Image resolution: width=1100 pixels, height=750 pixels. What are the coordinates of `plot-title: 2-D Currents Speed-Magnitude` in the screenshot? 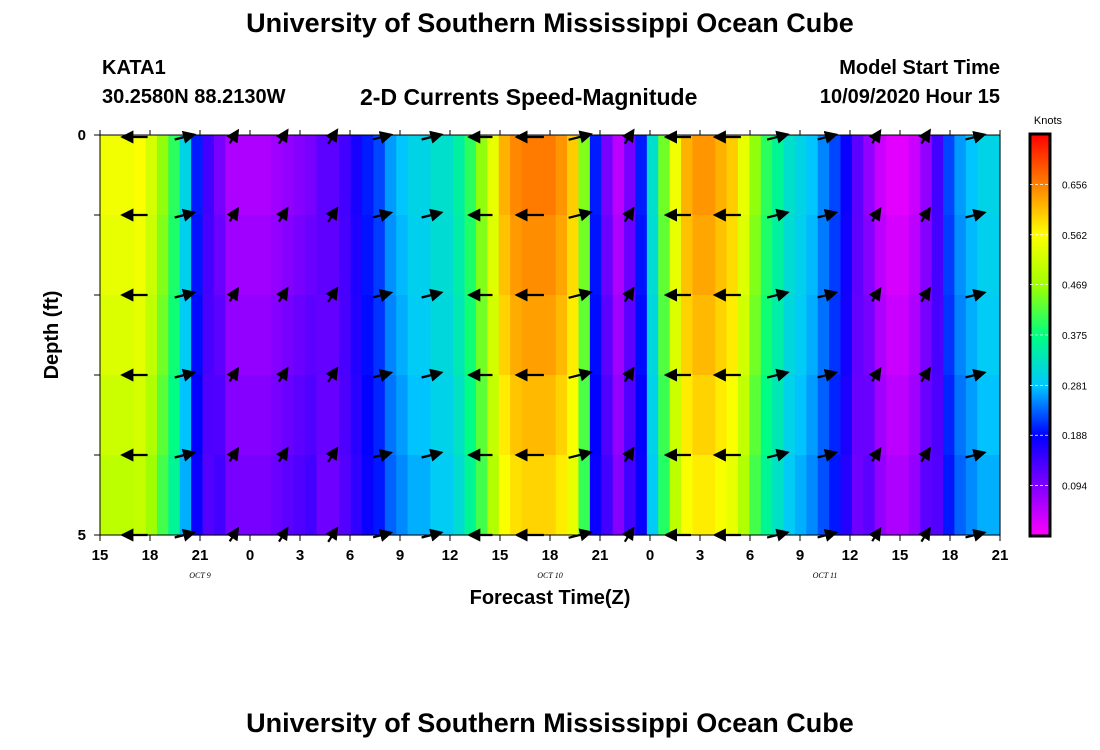 It's located at (529, 97).